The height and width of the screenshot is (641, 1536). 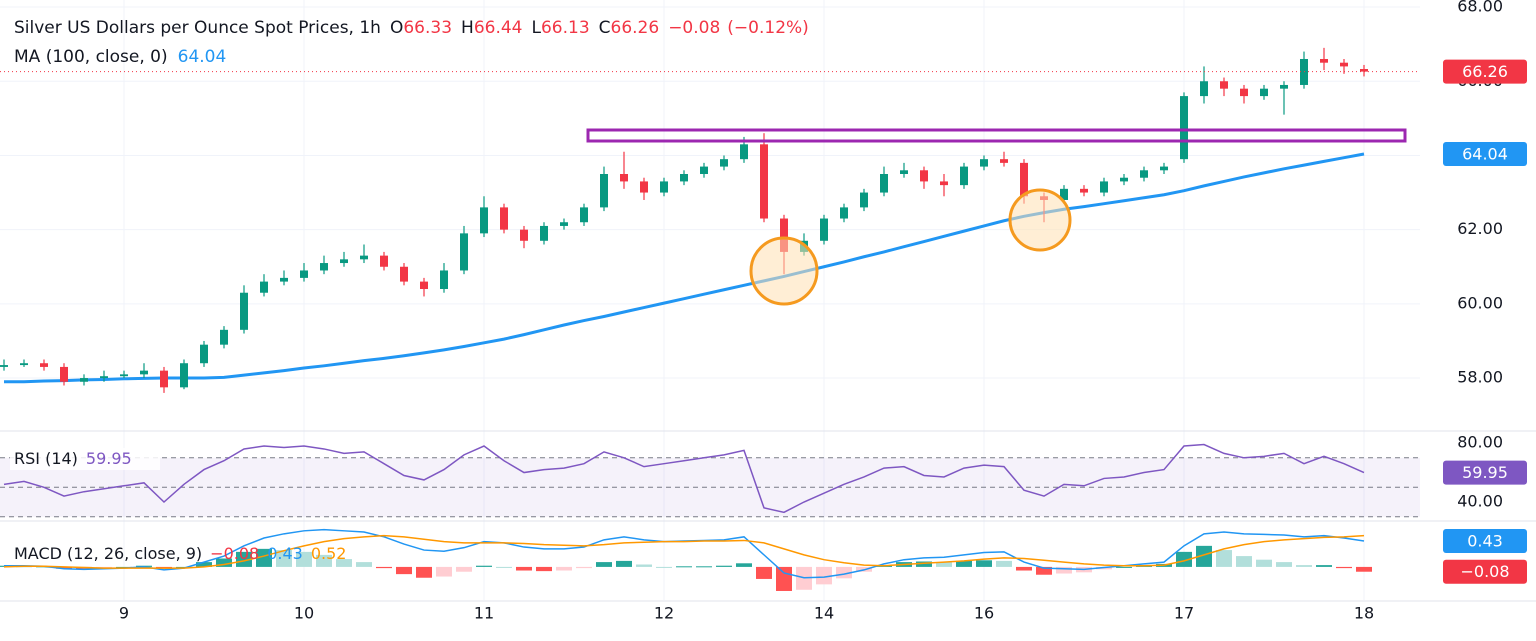 I want to click on ohlc-value: 66.44, so click(x=498, y=28).